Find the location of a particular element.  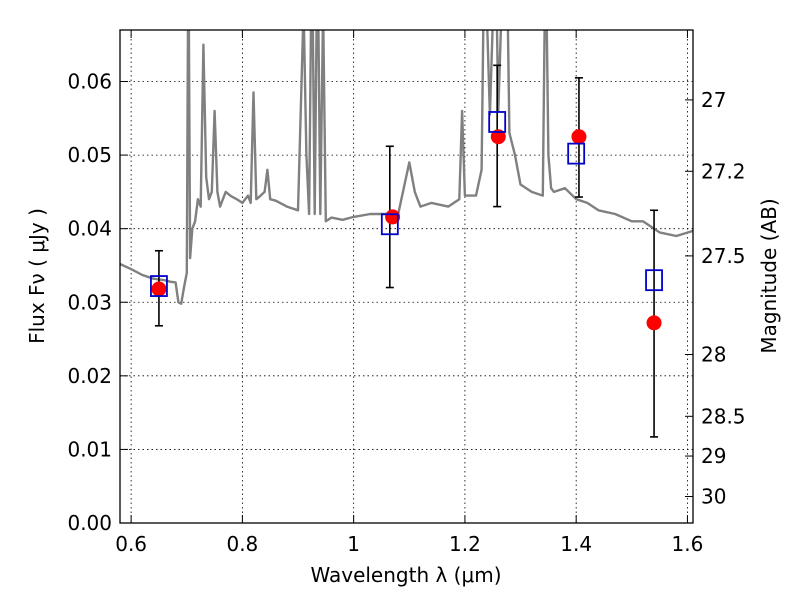

x-axis-label: Wavelength λ (μm) is located at coordinates (405, 575).